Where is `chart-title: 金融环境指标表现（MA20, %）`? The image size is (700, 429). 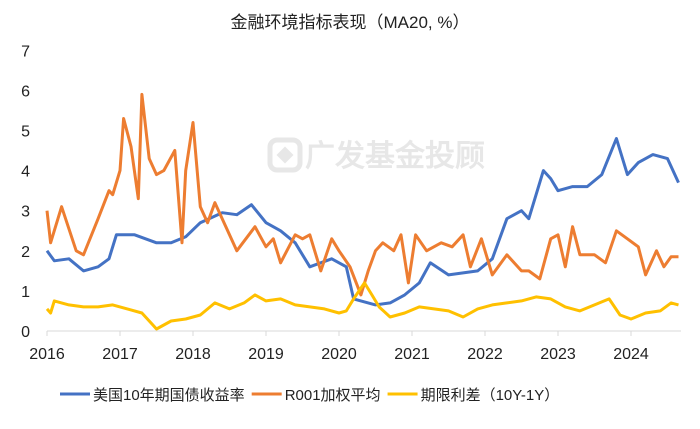
chart-title: 金融环境指标表现（MA20, %） is located at coordinates (350, 22).